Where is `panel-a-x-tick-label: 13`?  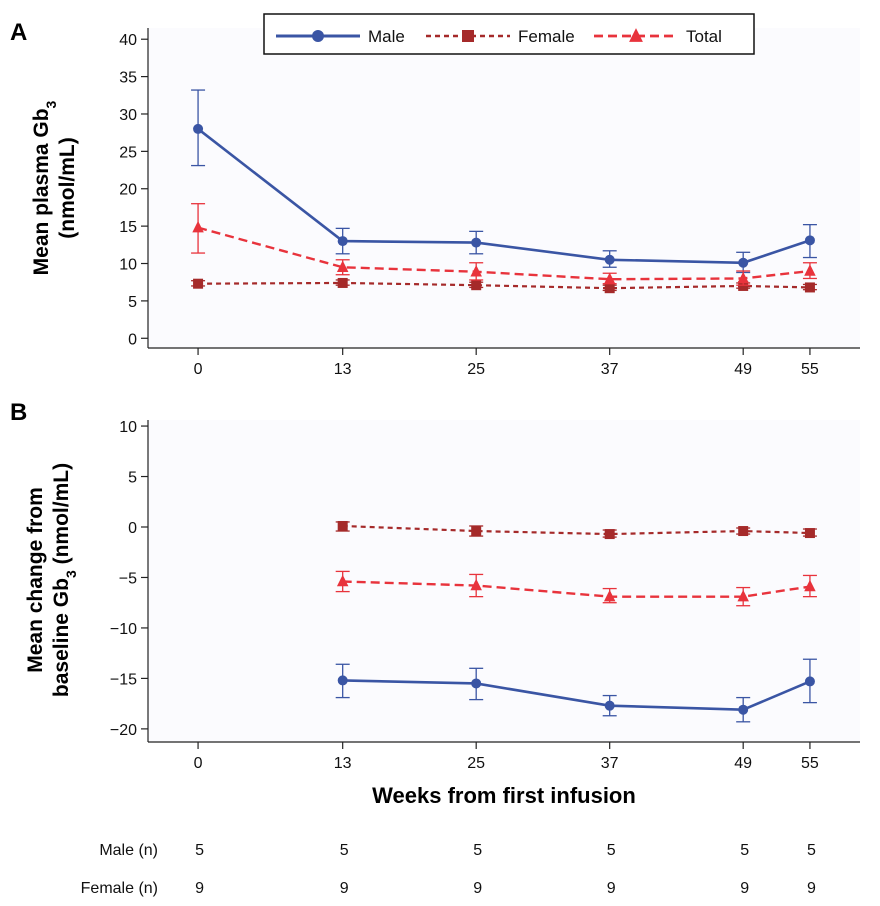
panel-a-x-tick-label: 13 is located at coordinates (343, 369).